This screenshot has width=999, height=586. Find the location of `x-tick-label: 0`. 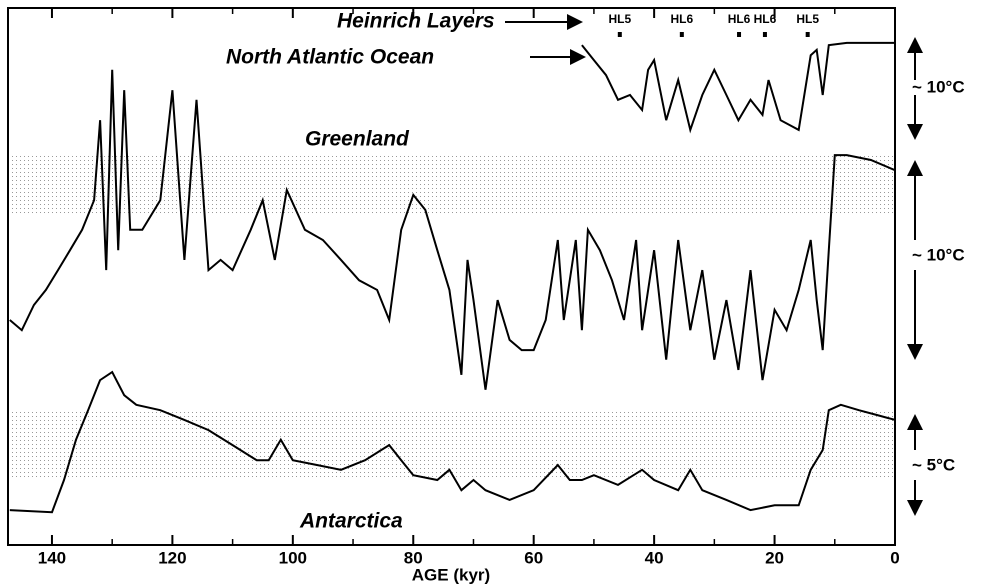

x-tick-label: 0 is located at coordinates (894, 557).